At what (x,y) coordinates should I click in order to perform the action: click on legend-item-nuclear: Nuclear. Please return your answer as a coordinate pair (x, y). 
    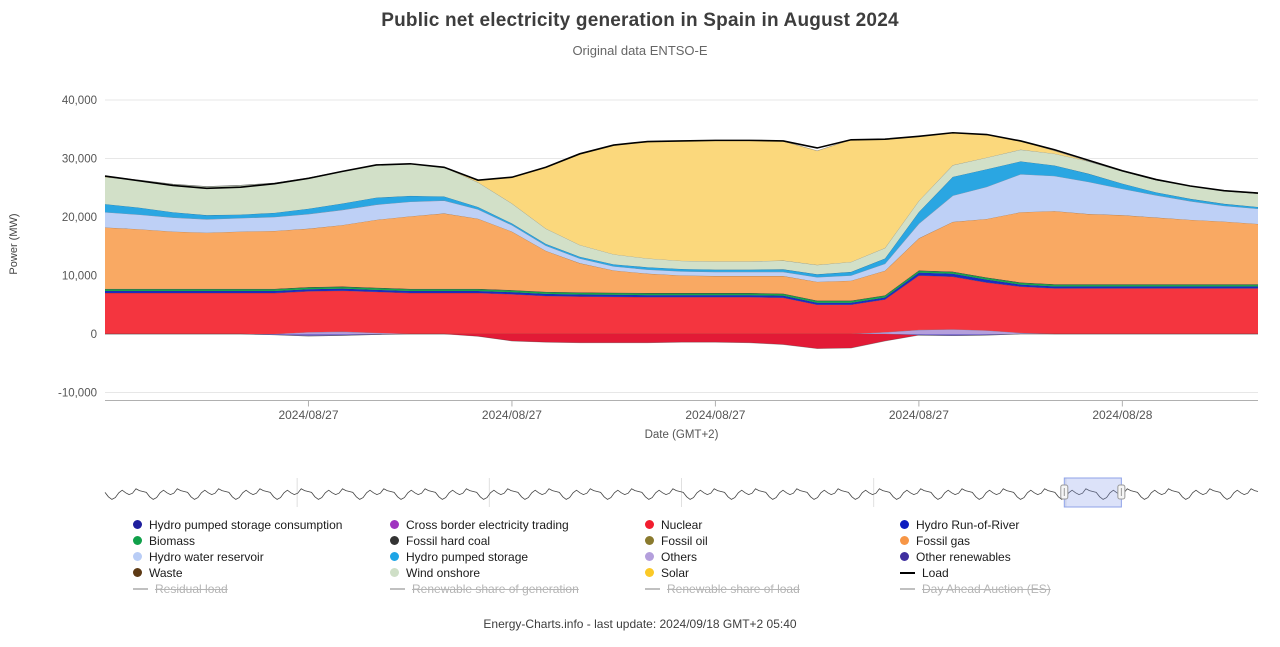
    Looking at the image, I should click on (673, 524).